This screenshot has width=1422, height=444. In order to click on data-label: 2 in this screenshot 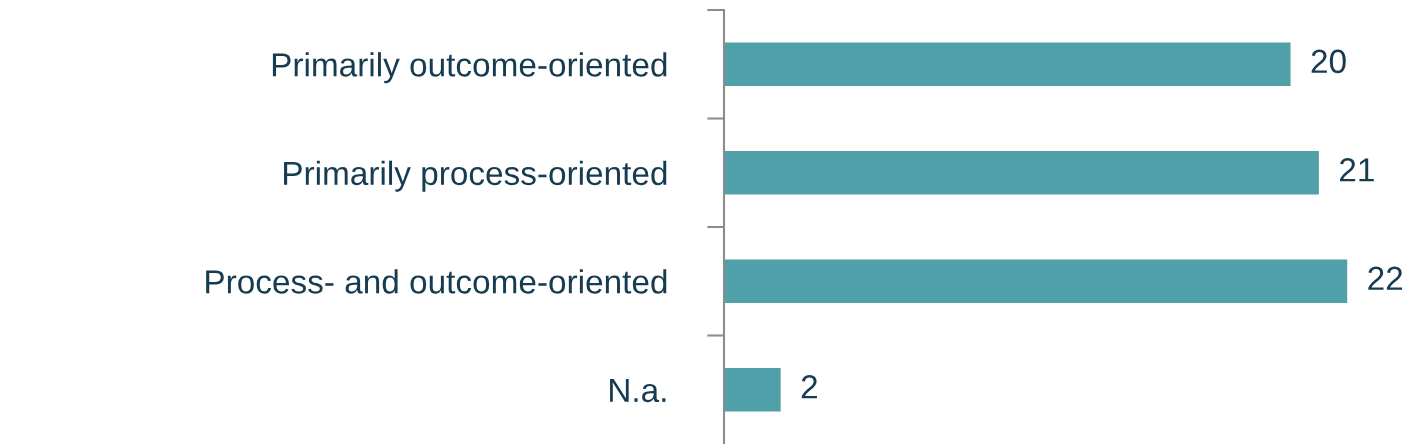, I will do `click(809, 387)`.